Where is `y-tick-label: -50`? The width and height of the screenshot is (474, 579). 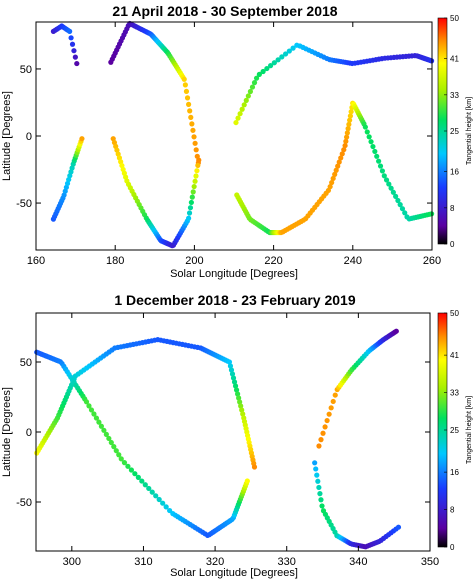 y-tick-label: -50 is located at coordinates (24, 204).